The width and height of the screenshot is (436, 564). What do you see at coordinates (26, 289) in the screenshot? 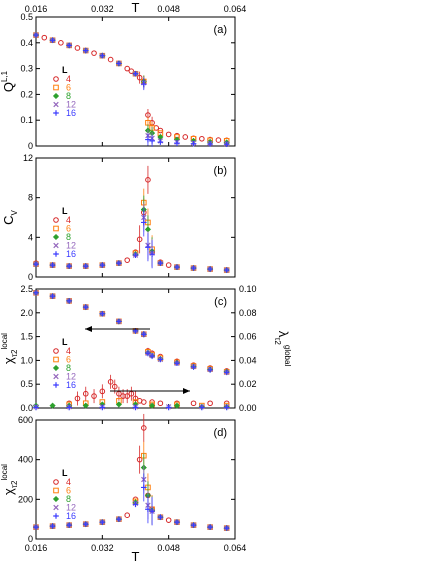
I see `y-tick-label: 2.5` at bounding box center [26, 289].